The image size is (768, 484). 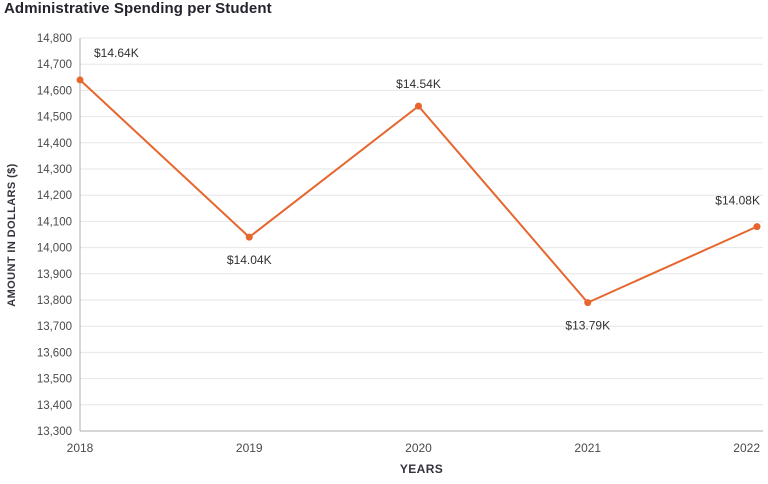 What do you see at coordinates (54, 406) in the screenshot?
I see `y-tick-label: 13,400` at bounding box center [54, 406].